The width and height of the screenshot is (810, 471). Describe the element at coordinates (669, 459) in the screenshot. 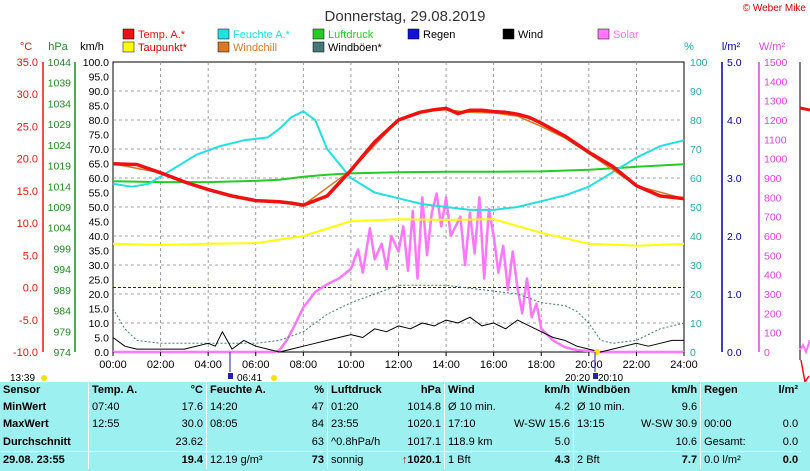

I see `gust-value: 7.7` at that location.